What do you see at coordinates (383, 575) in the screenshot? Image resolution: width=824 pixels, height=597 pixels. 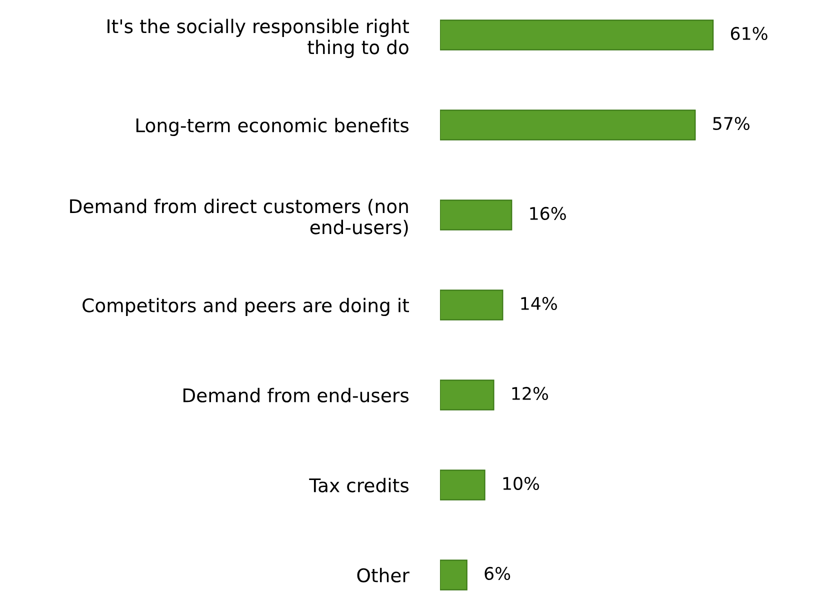 I see `y-tick-label: Other` at bounding box center [383, 575].